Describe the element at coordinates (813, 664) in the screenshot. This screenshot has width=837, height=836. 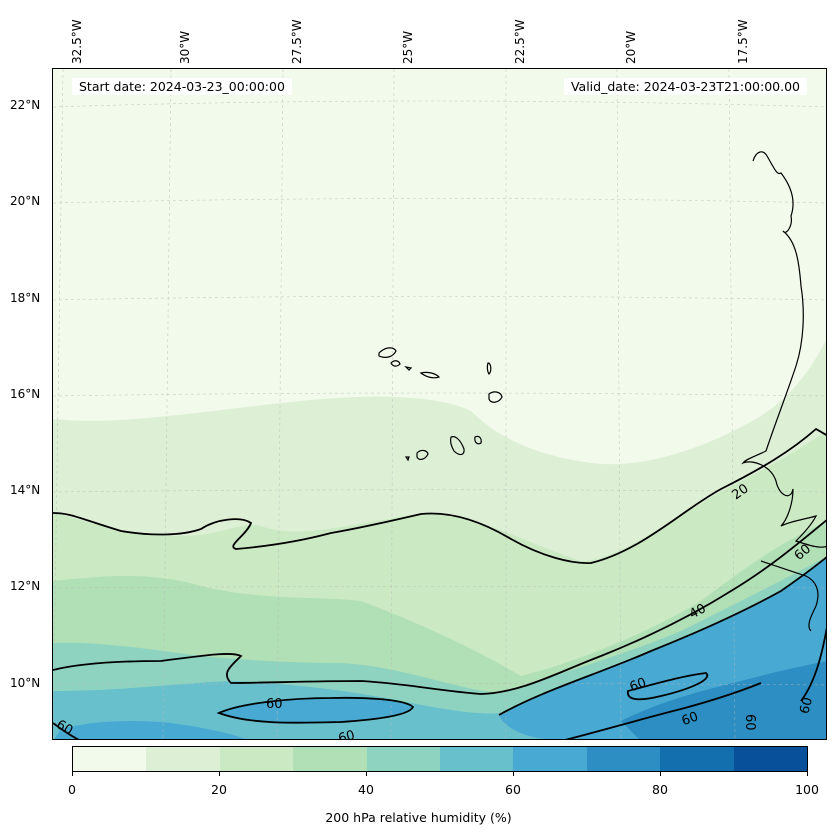
I see `contour-60-far-east` at that location.